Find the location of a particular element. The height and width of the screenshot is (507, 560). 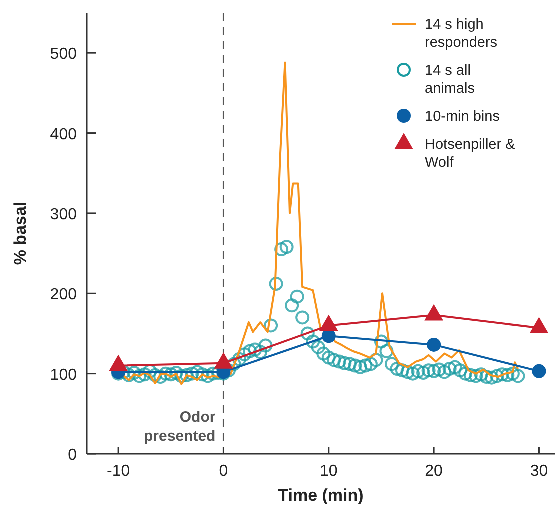

ref-line-label: Odor presented is located at coordinates (180, 427).